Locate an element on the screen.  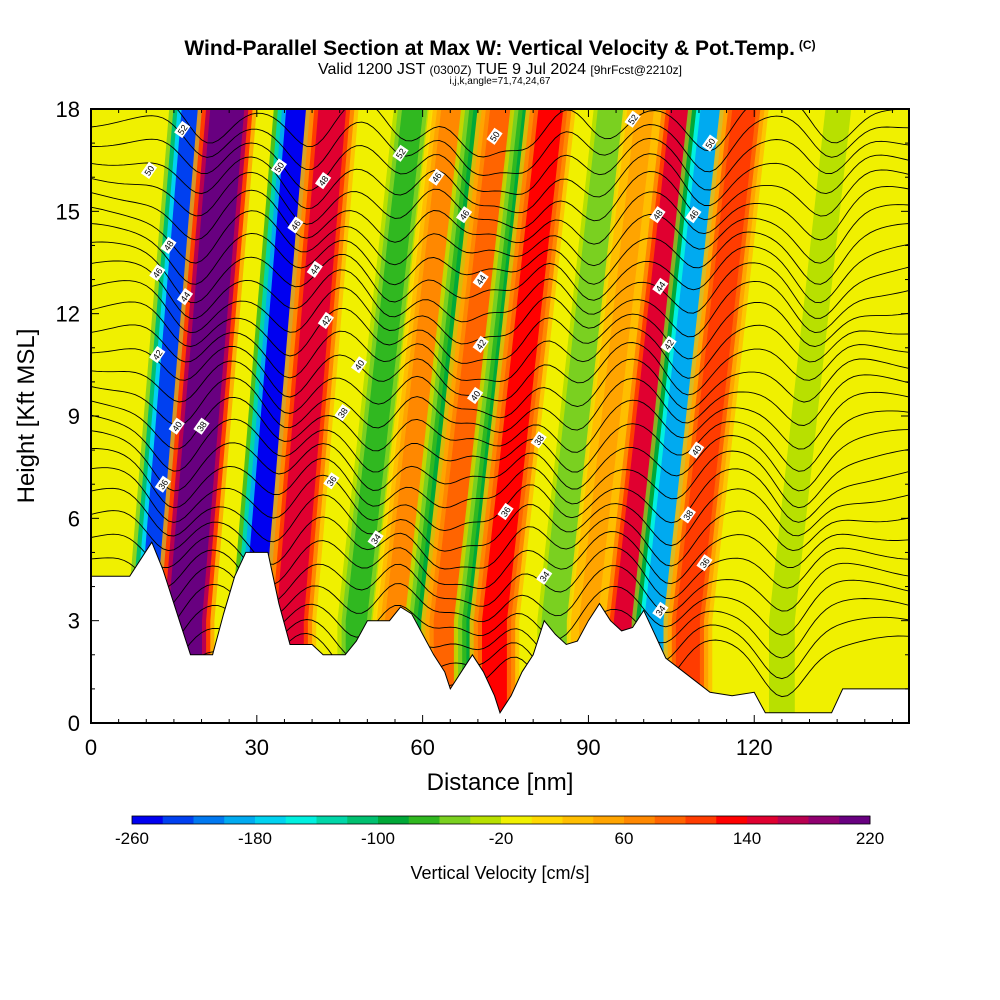
y-tick-label: 0 is located at coordinates (74, 723).